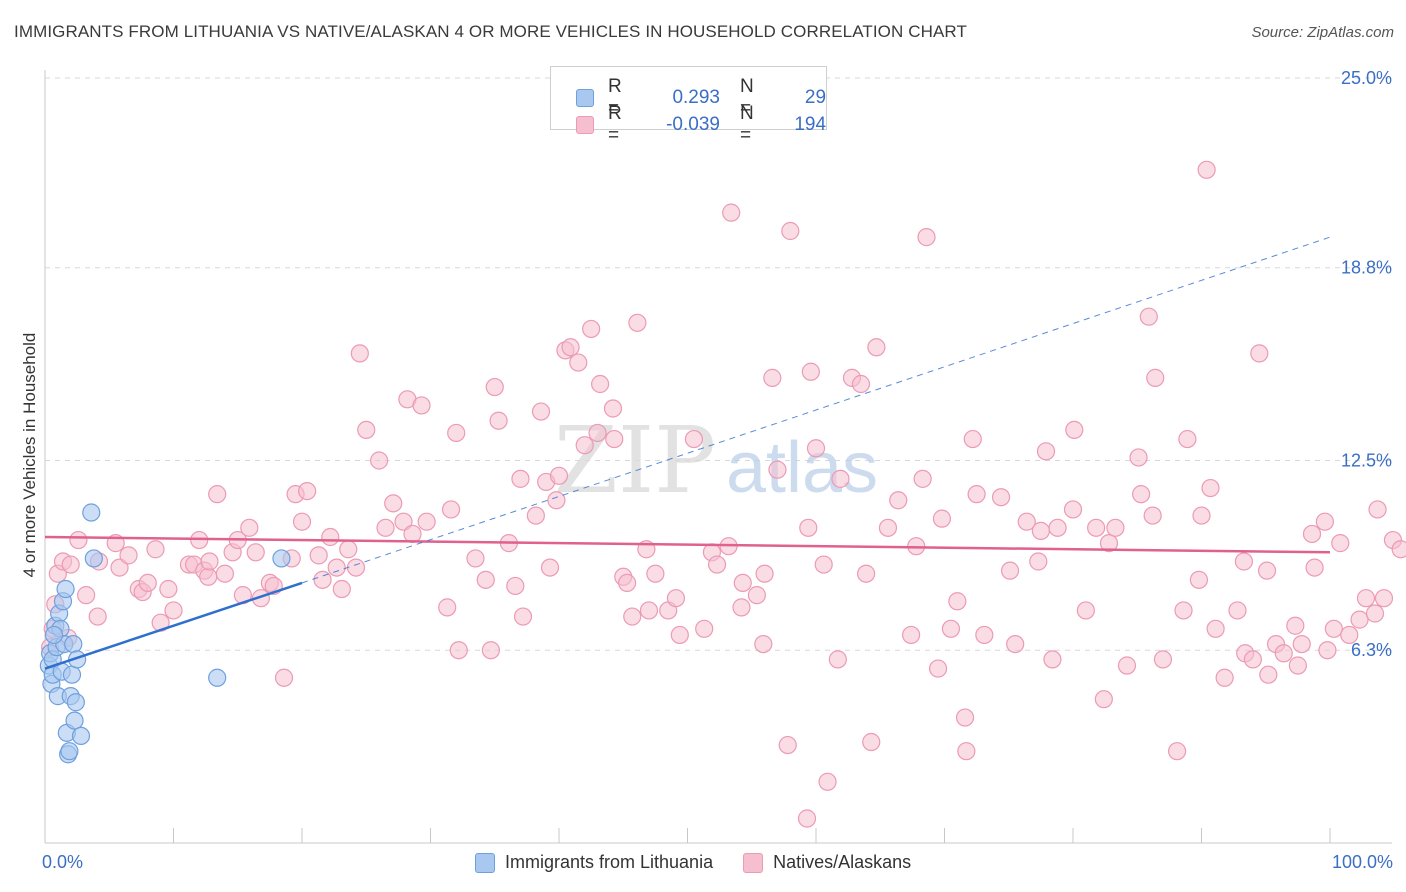 The width and height of the screenshot is (1406, 892). I want to click on n-value: 194, so click(810, 124).